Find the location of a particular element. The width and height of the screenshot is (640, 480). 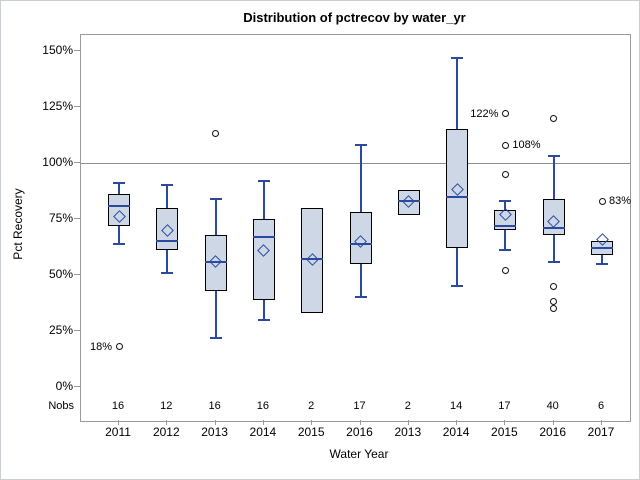

nobs-value-1: 12 is located at coordinates (166, 406).